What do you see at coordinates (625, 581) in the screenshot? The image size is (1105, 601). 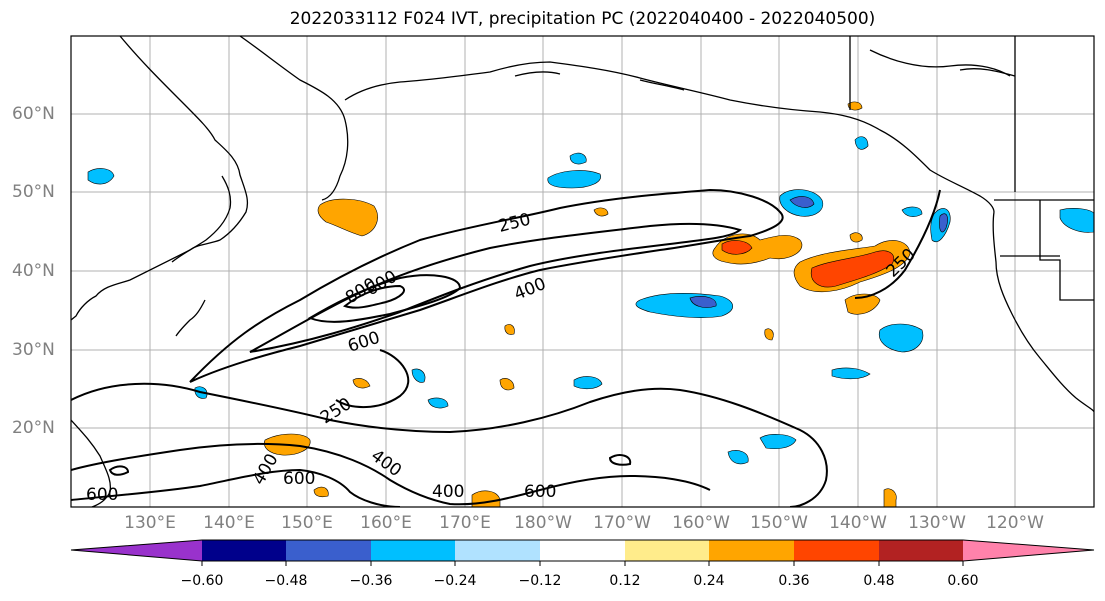 I see `colorbar-tick-label: 0.12` at bounding box center [625, 581].